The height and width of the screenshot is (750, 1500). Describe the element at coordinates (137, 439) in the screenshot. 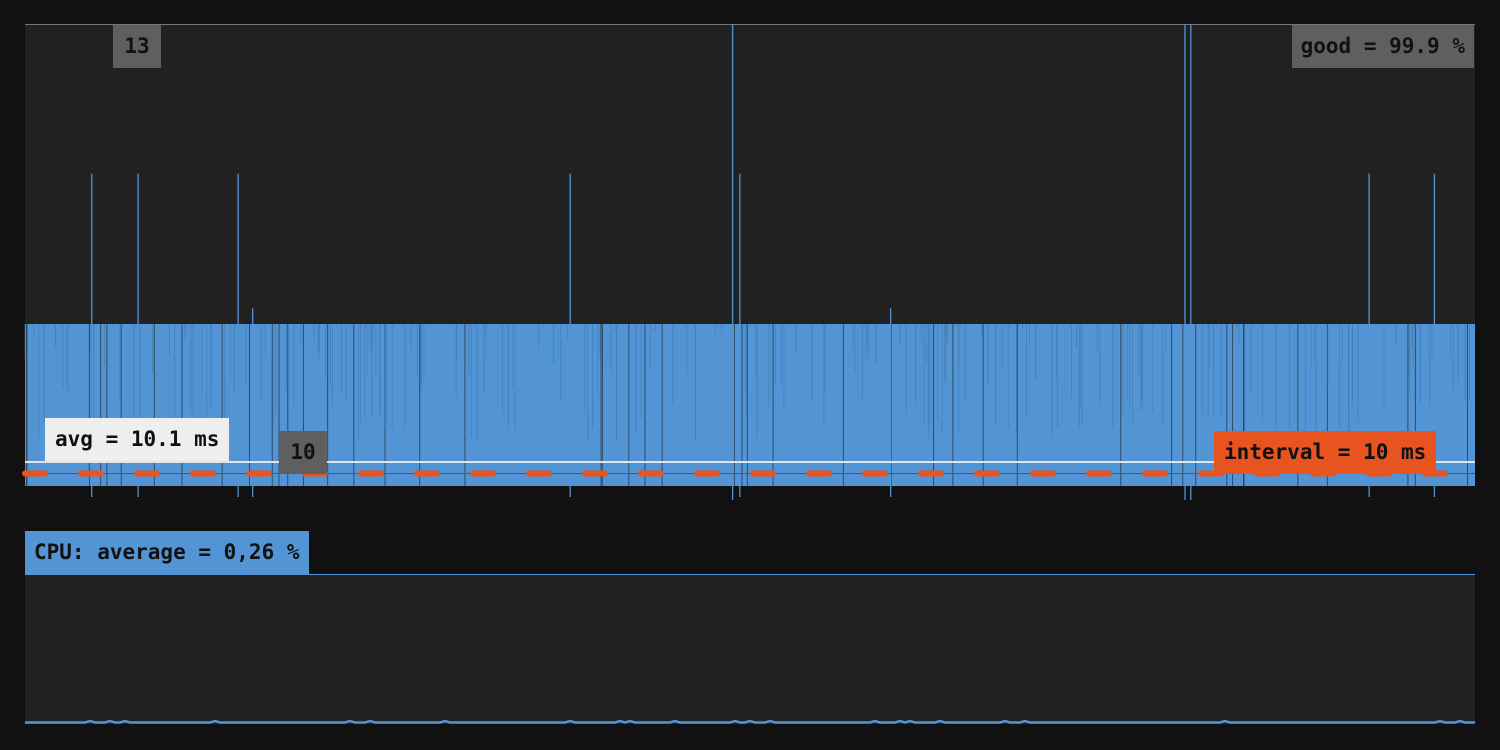

I see `avg-label: avg = 10.1 ms` at that location.